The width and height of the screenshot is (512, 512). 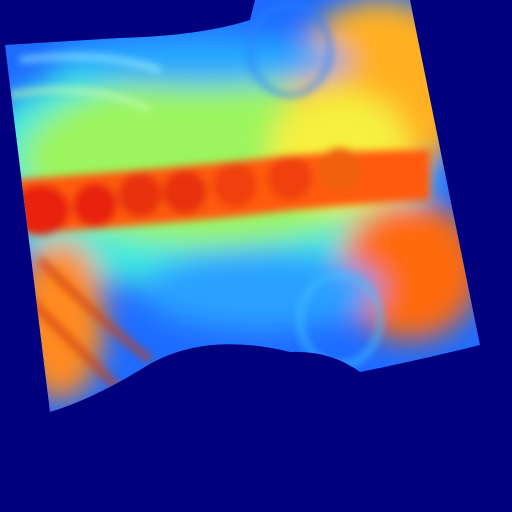 What do you see at coordinates (220, 191) in the screenshot?
I see `spine` at bounding box center [220, 191].